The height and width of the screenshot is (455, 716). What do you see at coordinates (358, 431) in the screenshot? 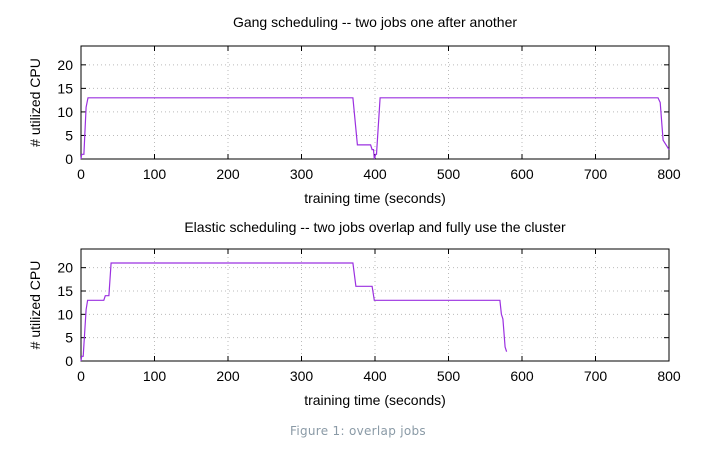
I see `figure-caption: Figure 1: overlap jobs` at bounding box center [358, 431].